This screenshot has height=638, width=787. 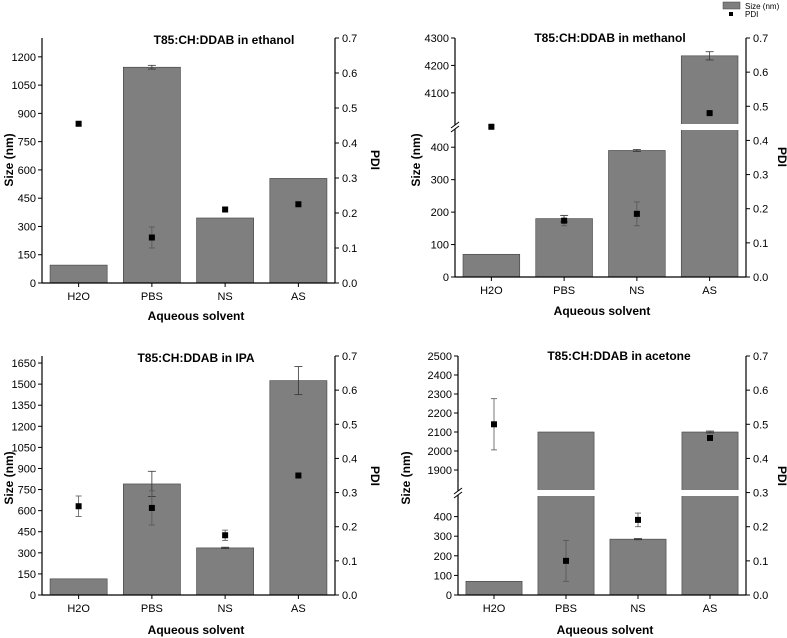 What do you see at coordinates (443, 557) in the screenshot?
I see `y-tick-label: 200` at bounding box center [443, 557].